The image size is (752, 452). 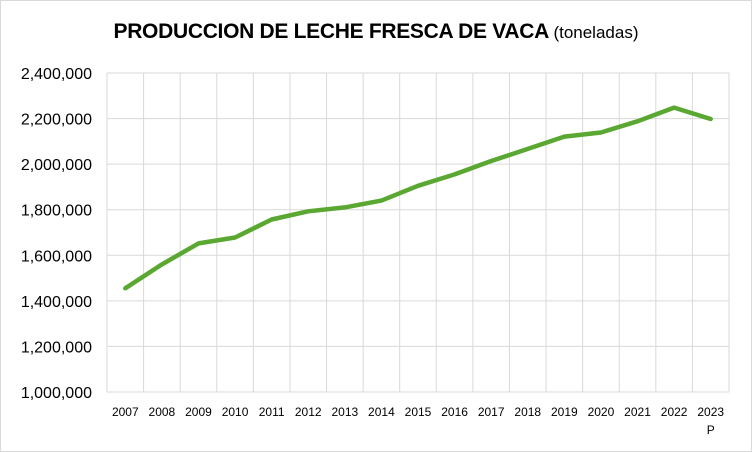 What do you see at coordinates (56, 302) in the screenshot?
I see `y-tick-label: 1,400,000` at bounding box center [56, 302].